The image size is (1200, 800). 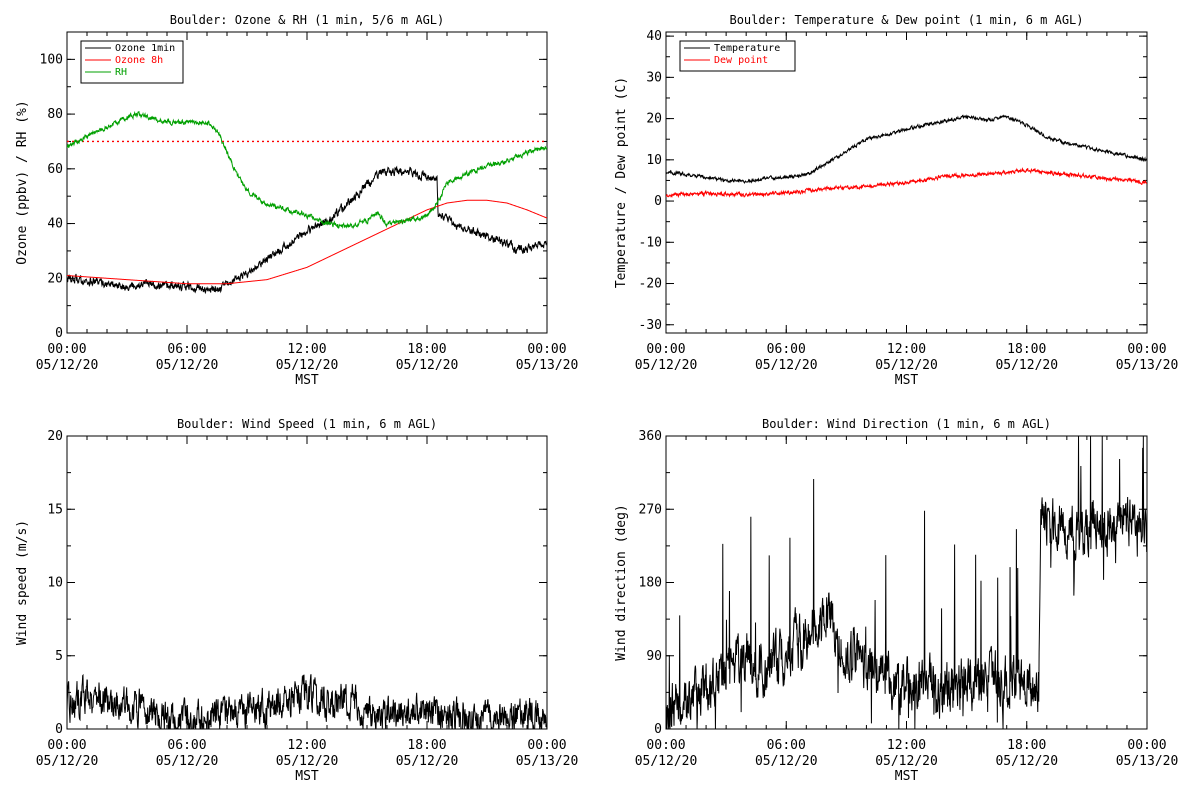 I want to click on y-tick-label: 15, so click(x=55, y=509).